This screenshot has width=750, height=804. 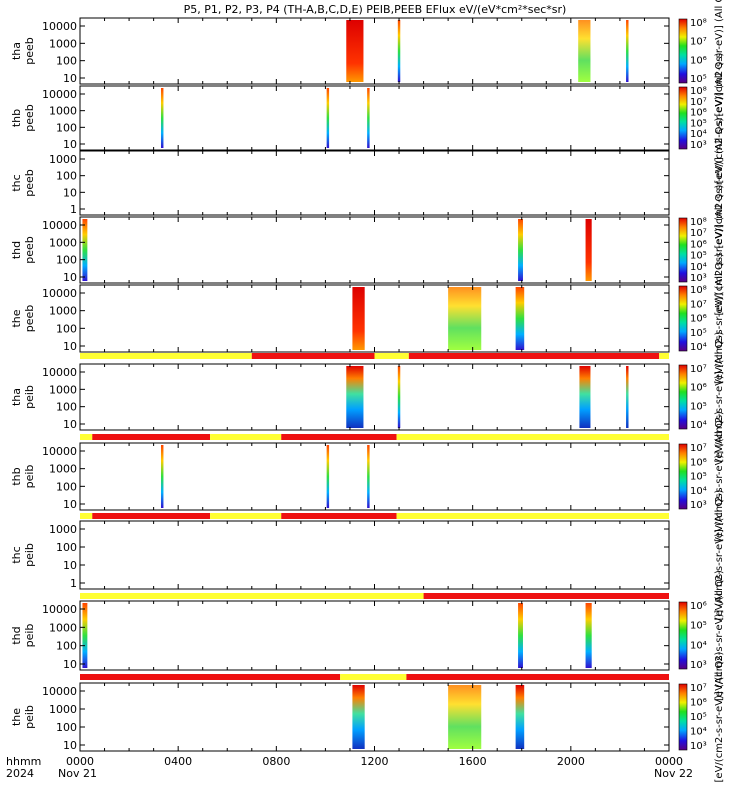 What do you see at coordinates (473, 761) in the screenshot?
I see `x-tick-label: 1600` at bounding box center [473, 761].